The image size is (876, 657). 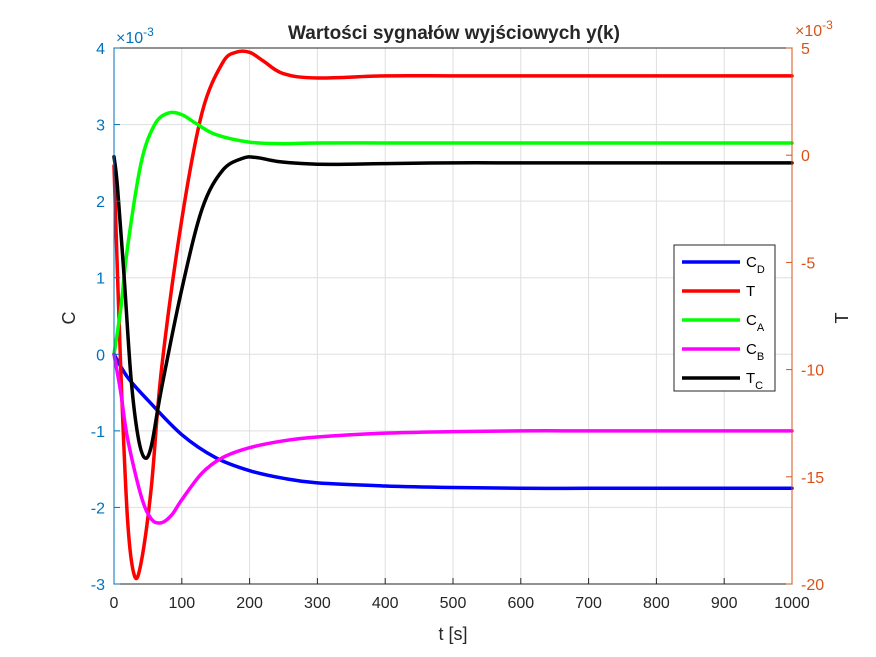 I want to click on x-tick-label: 900, so click(x=724, y=603).